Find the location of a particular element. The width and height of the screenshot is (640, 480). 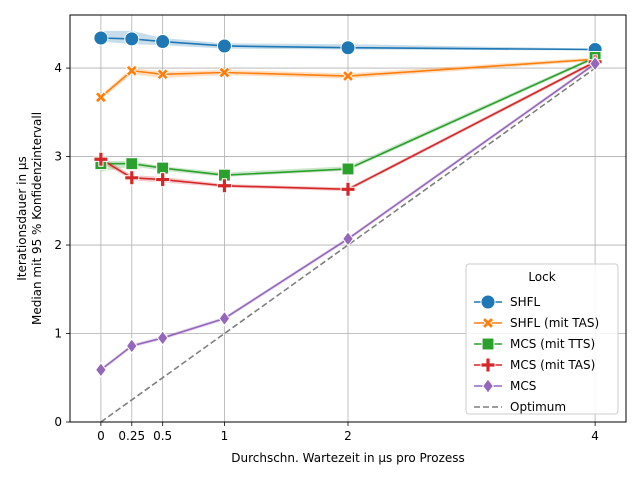

legend-title: Lock is located at coordinates (541, 277).